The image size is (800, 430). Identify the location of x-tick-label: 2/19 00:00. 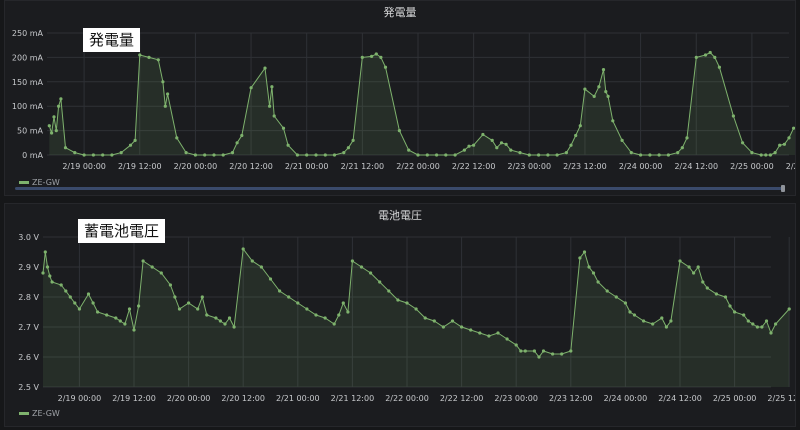
(80, 398).